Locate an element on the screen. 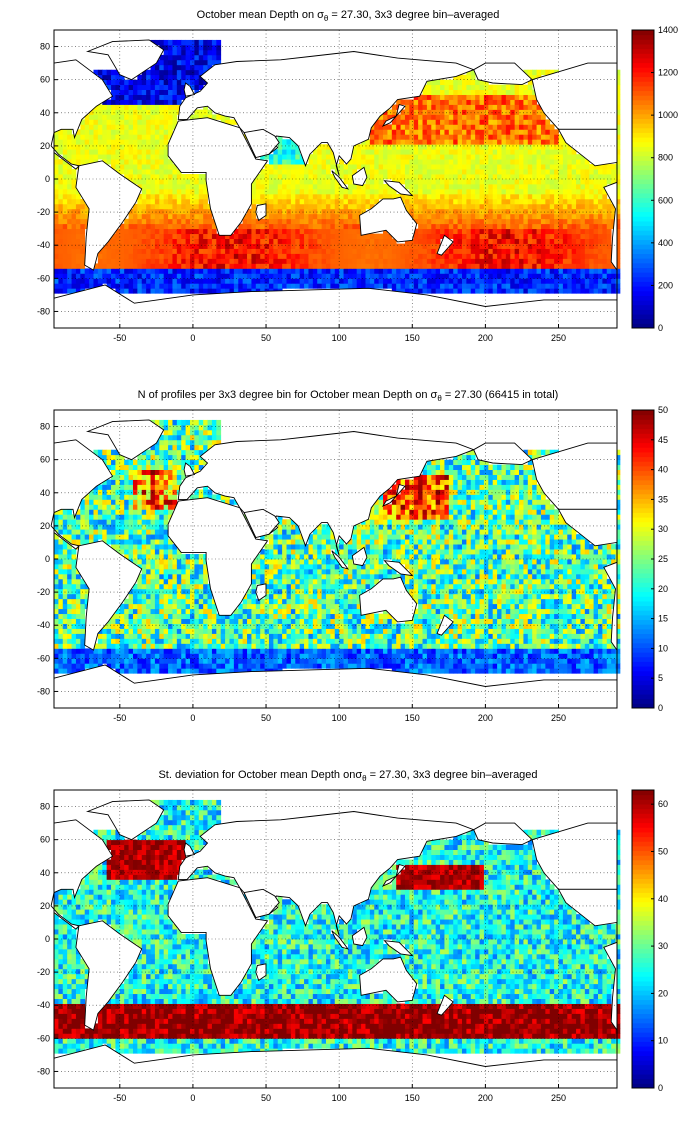  y-tick-label: 0 is located at coordinates (47, 179).